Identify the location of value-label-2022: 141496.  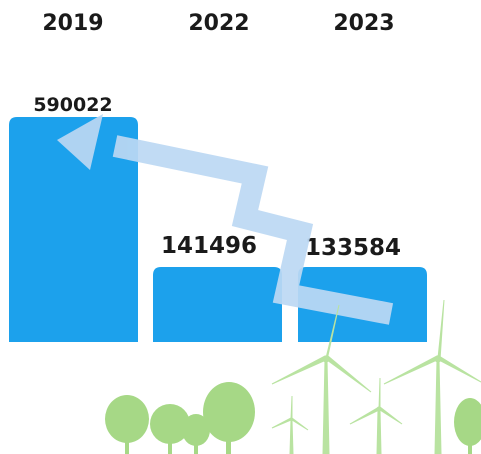
(209, 246).